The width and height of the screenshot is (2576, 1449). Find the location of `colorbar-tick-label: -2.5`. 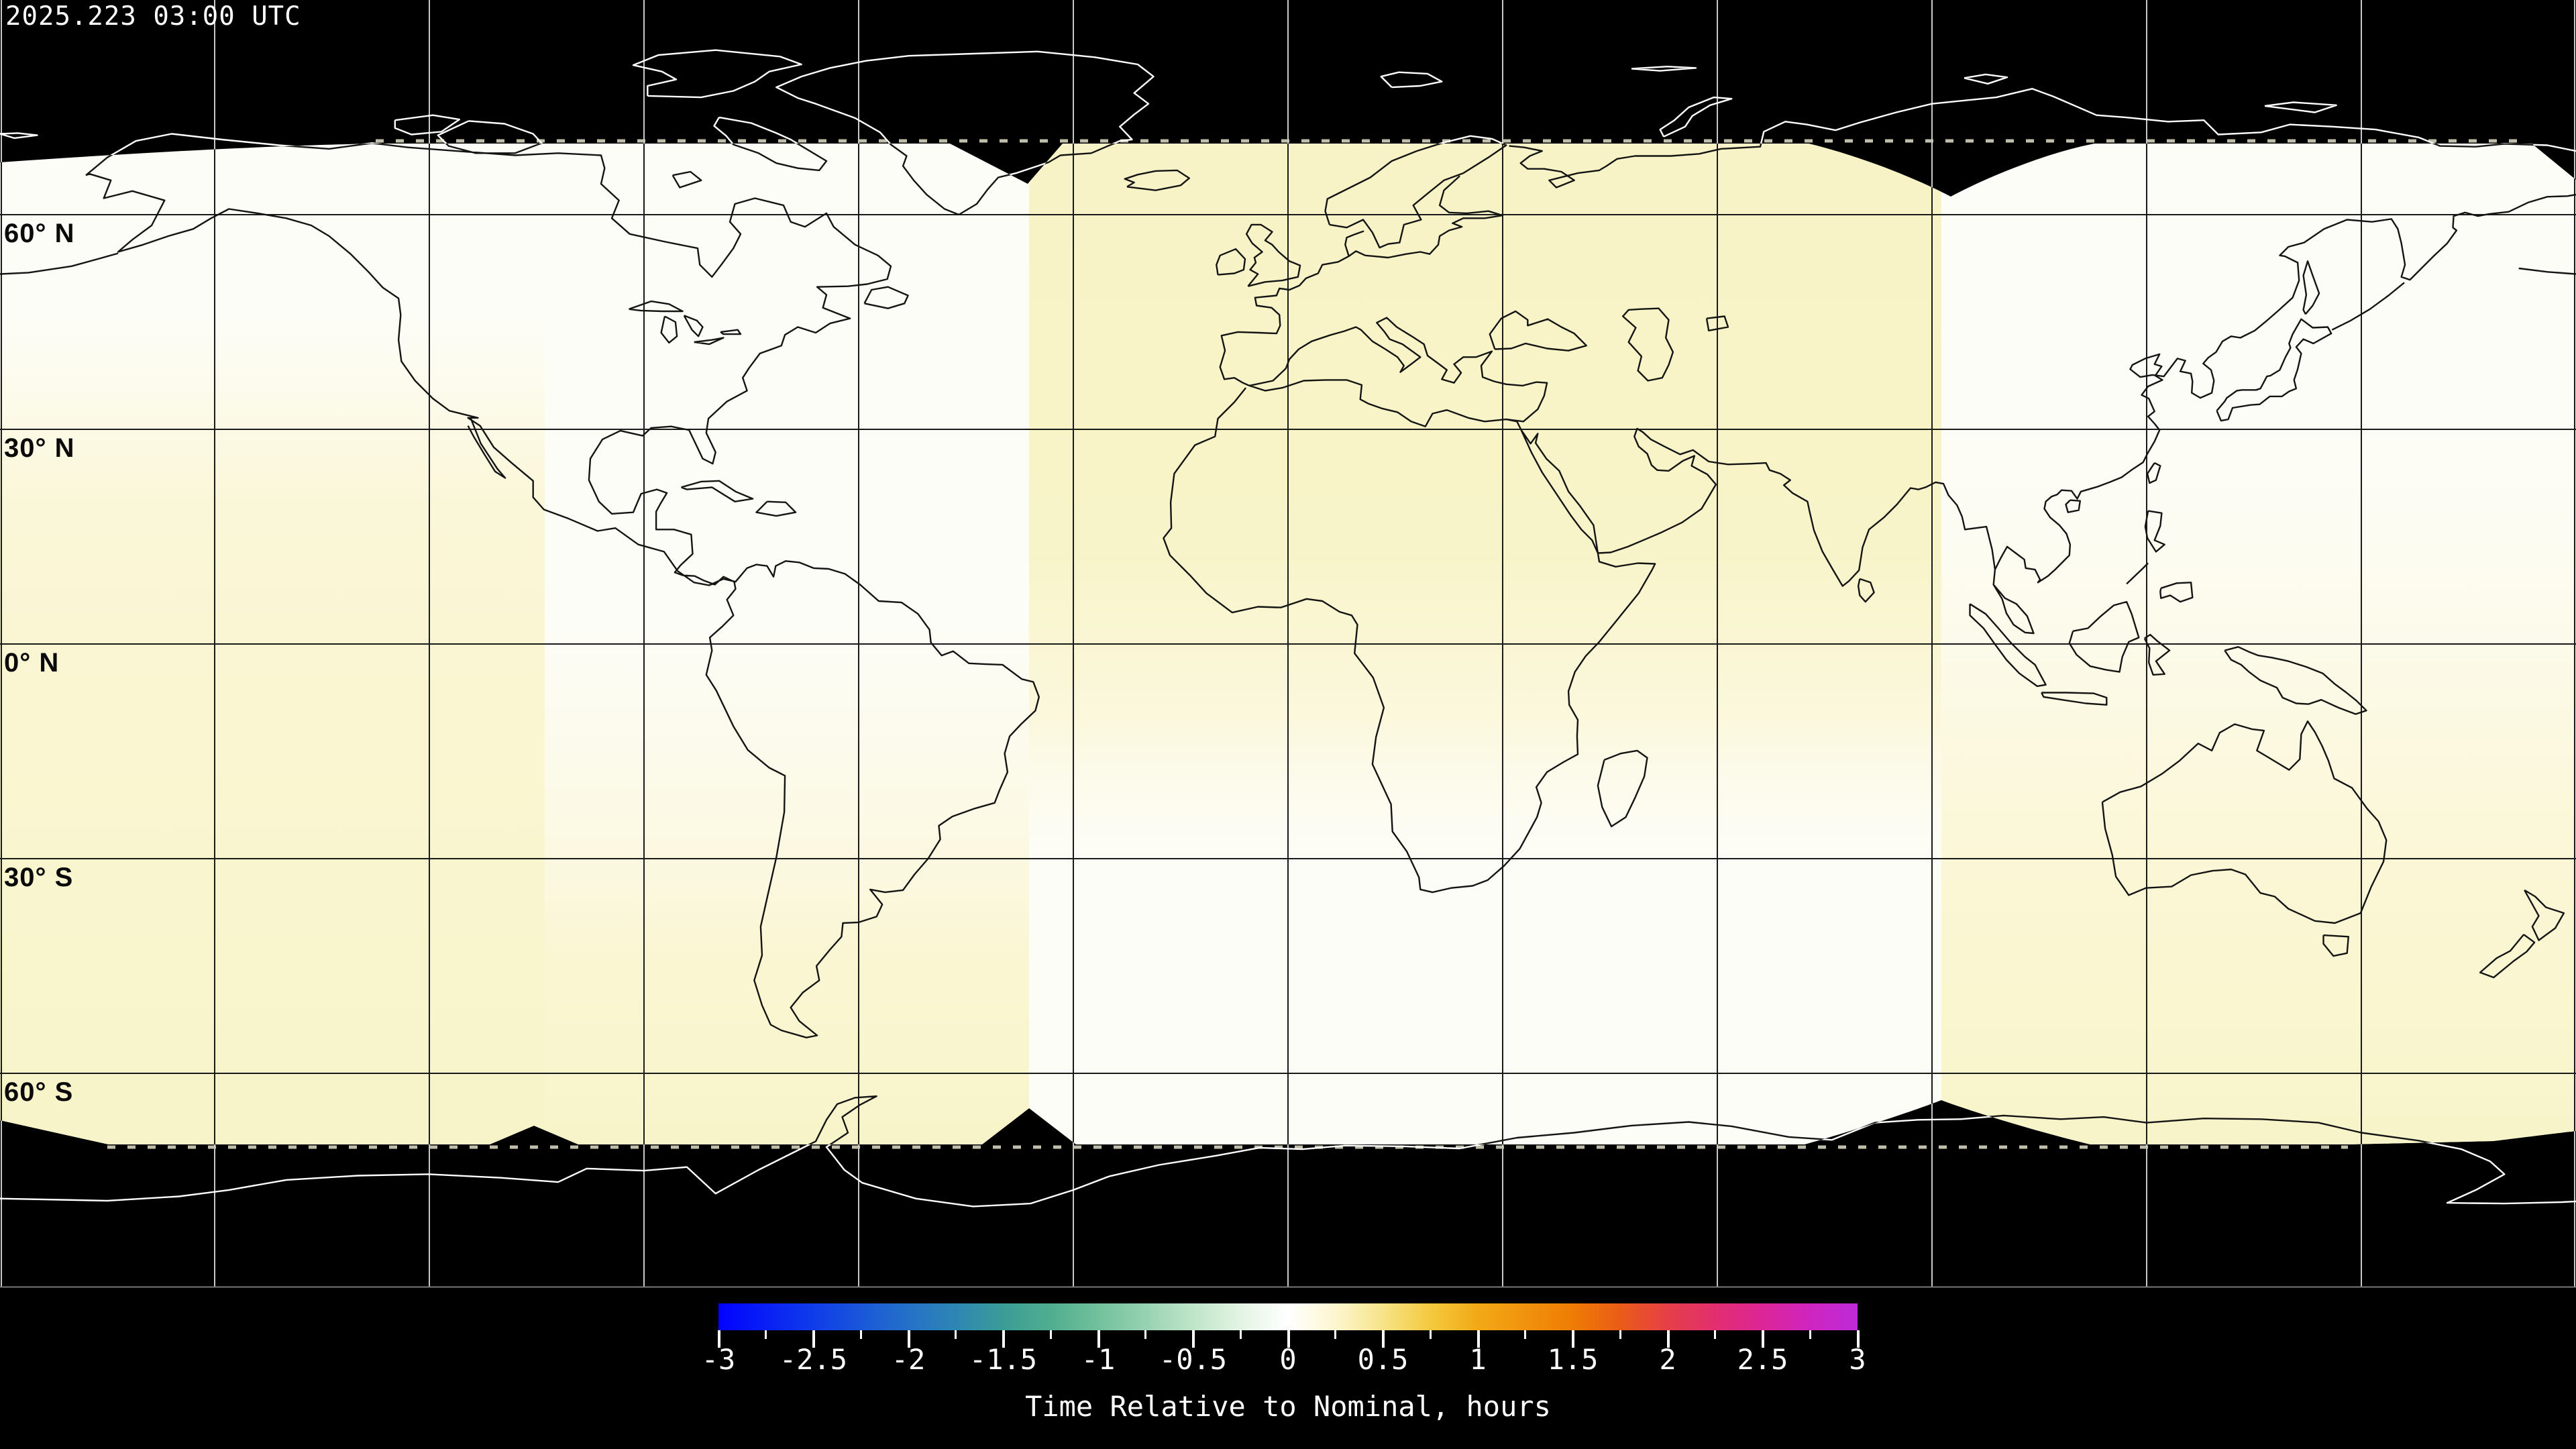

colorbar-tick-label: -2.5 is located at coordinates (813, 1359).